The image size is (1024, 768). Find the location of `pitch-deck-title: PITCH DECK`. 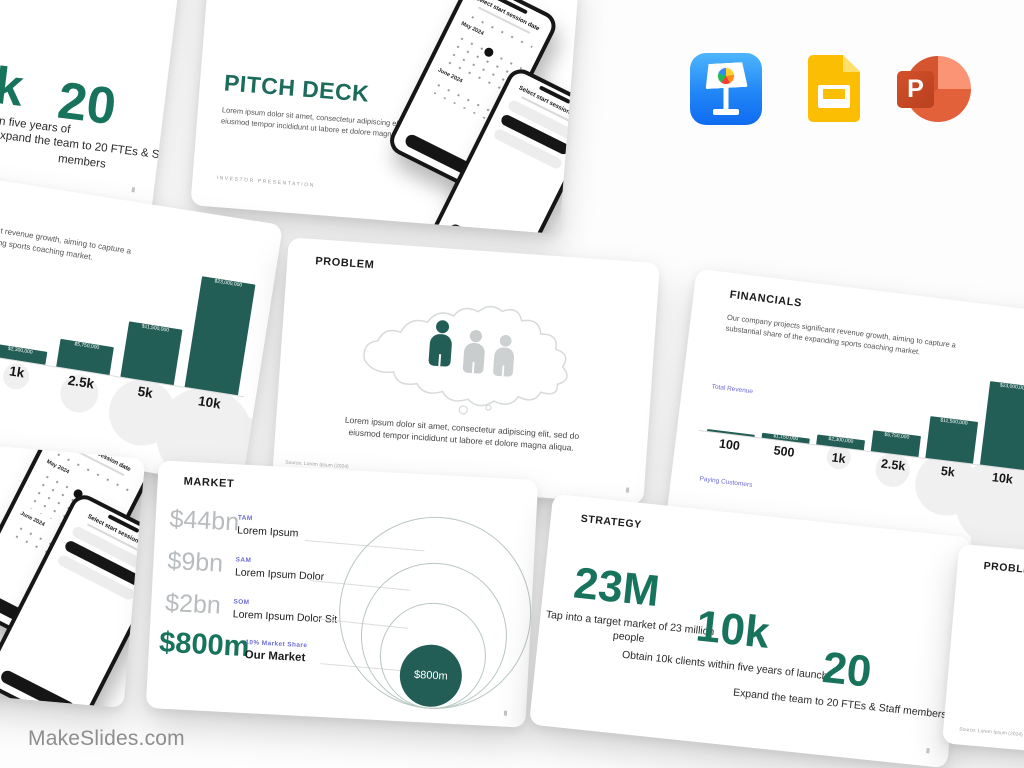

pitch-deck-title: PITCH DECK is located at coordinates (297, 88).